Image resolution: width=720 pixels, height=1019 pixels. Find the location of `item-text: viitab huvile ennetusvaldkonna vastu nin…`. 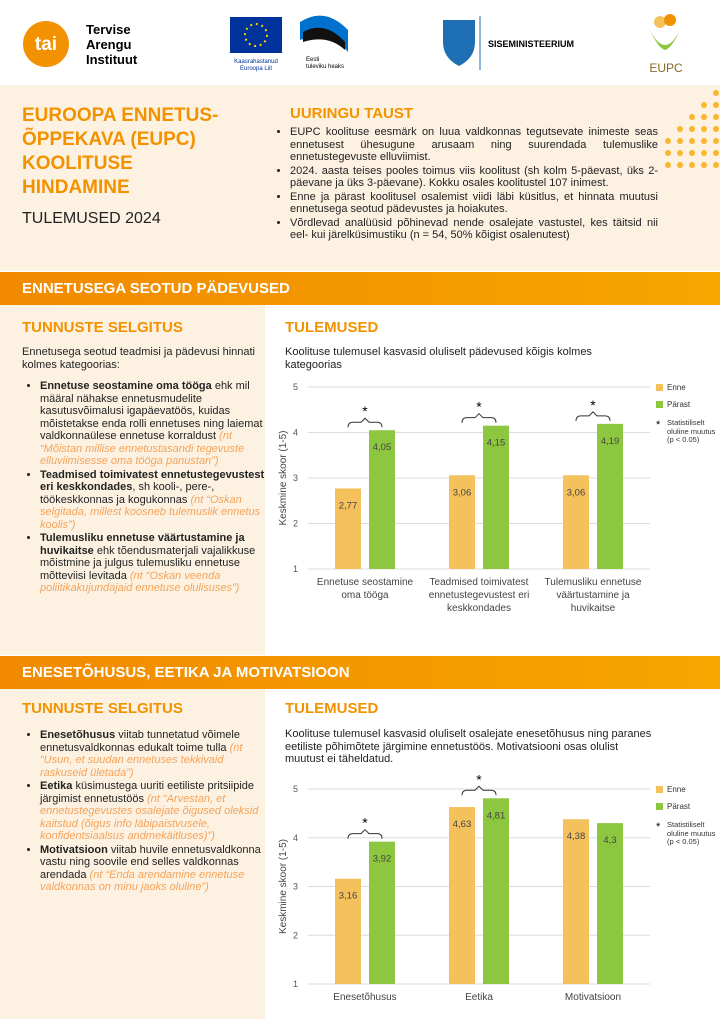

item-text: viitab huvile ennetusvaldkonna vastu nin… is located at coordinates (150, 862).